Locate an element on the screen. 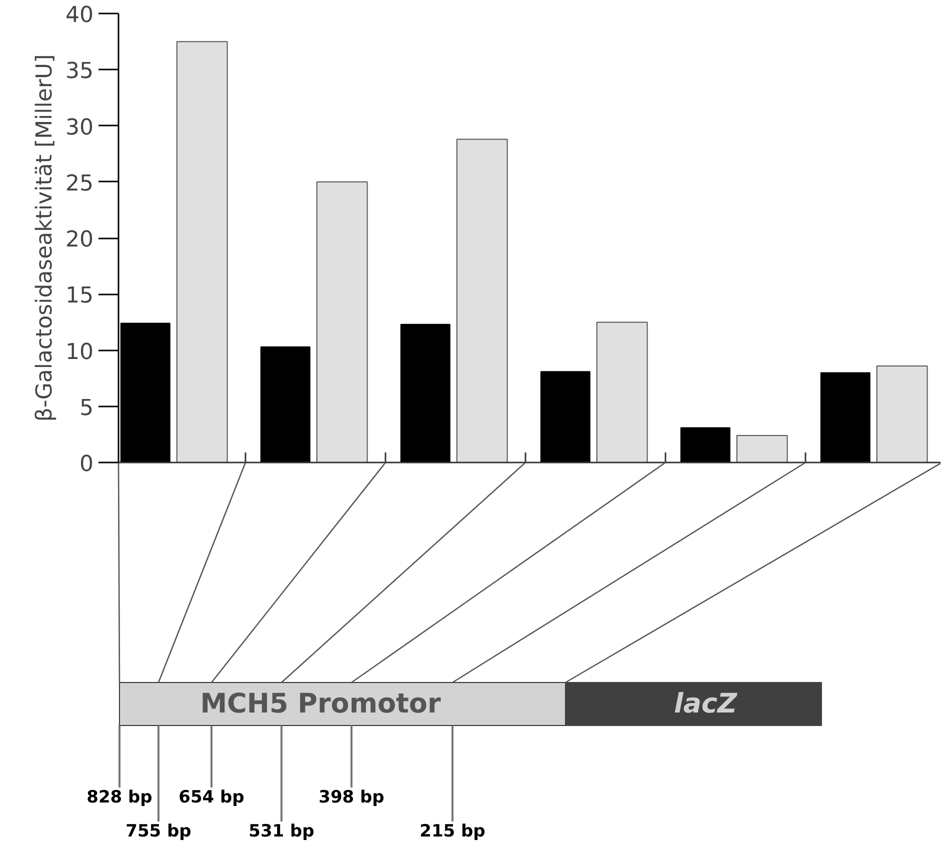 The width and height of the screenshot is (941, 845). y-tick-label: 35 is located at coordinates (80, 71).